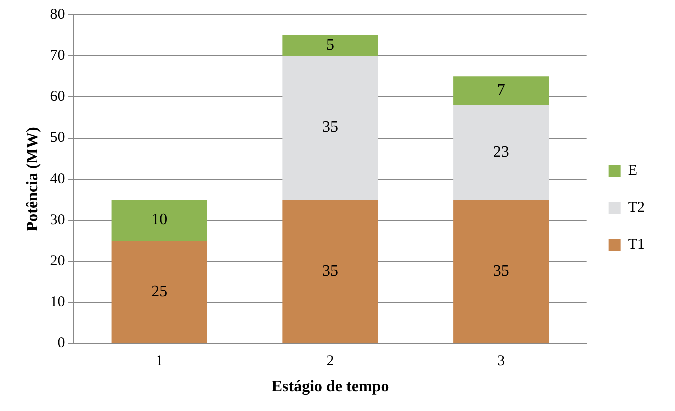 Image resolution: width=675 pixels, height=411 pixels. I want to click on data-label: 10, so click(160, 220).